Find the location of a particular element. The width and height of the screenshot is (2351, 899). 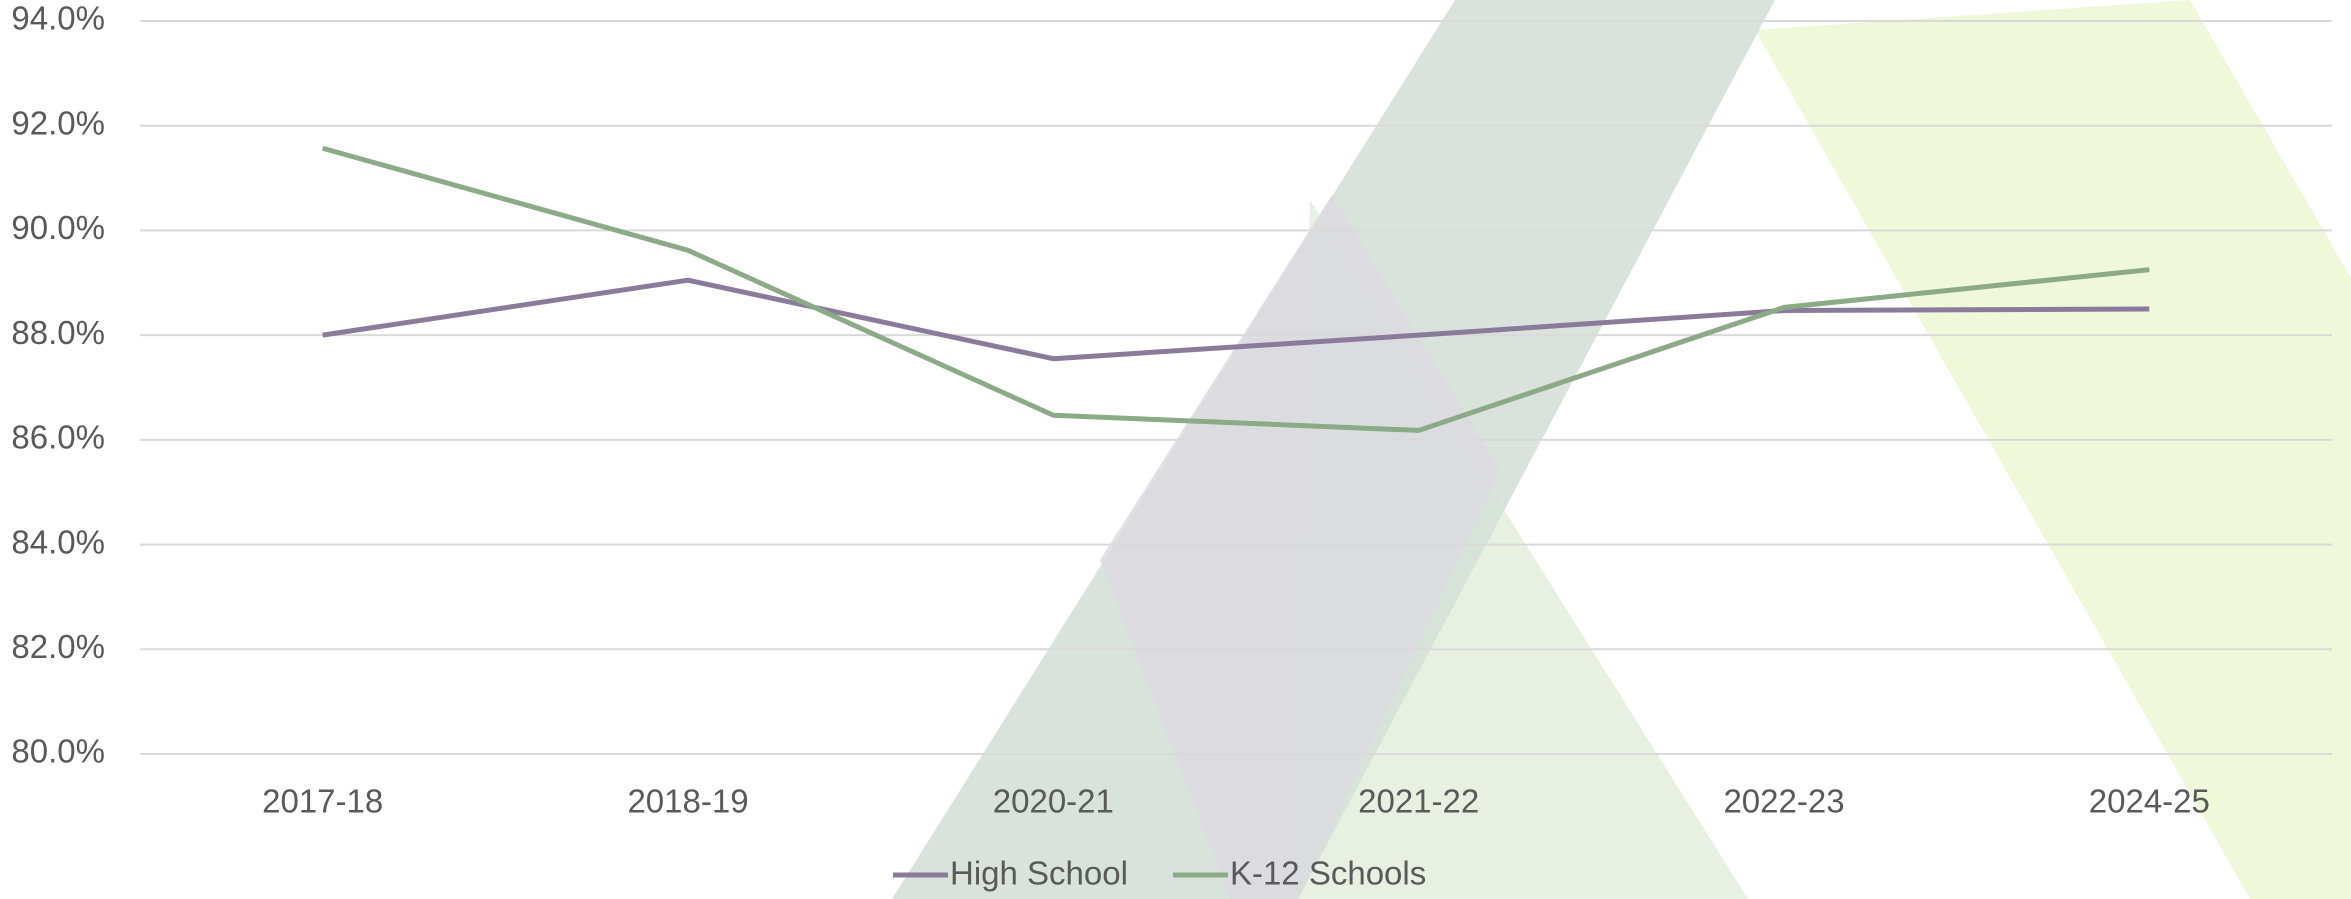

y-tick-label: 80.0% is located at coordinates (58, 751).